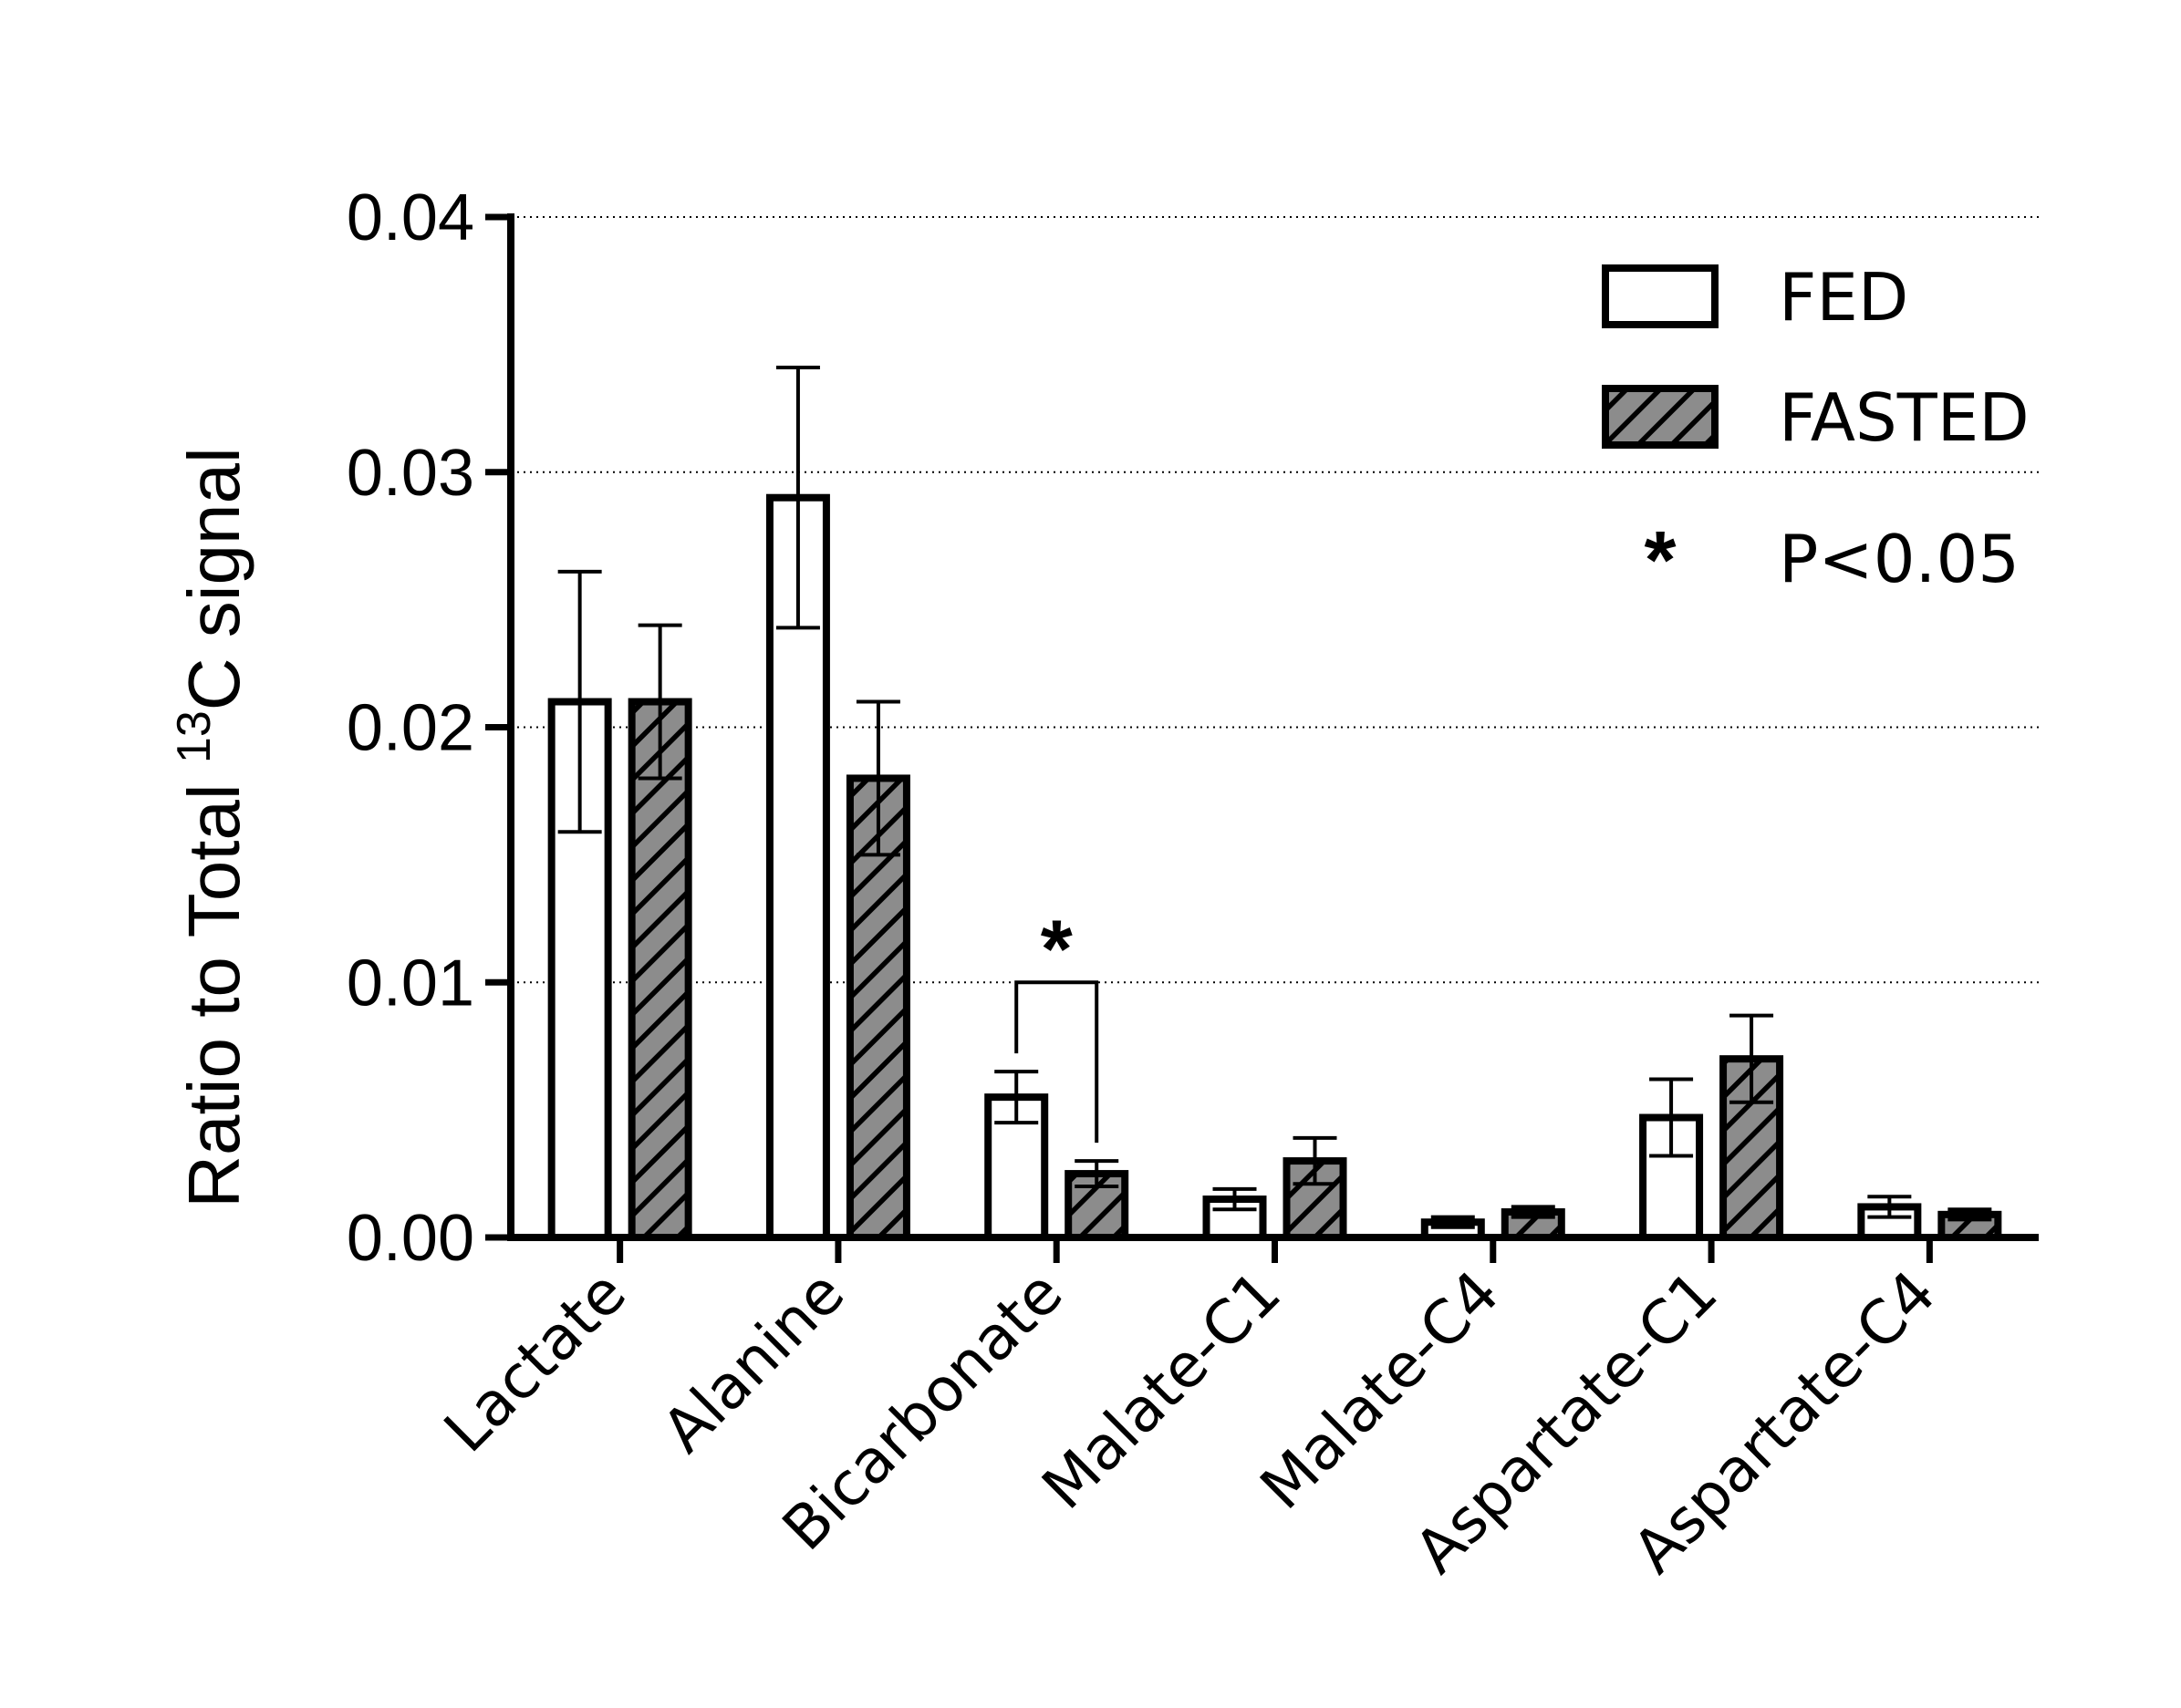  Describe the element at coordinates (410, 728) in the screenshot. I see `y-tick-label: 0.02` at that location.